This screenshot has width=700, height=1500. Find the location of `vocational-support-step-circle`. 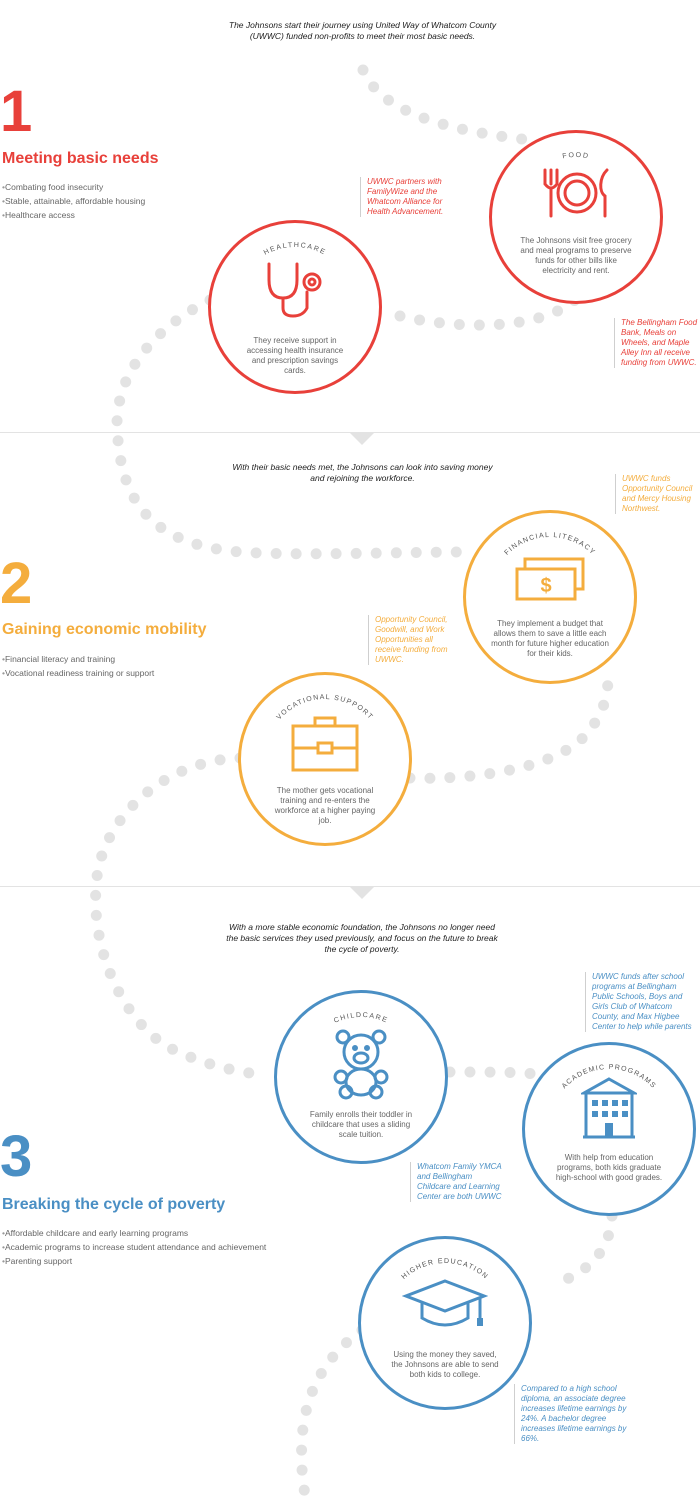

vocational-support-step-circle is located at coordinates (325, 759).